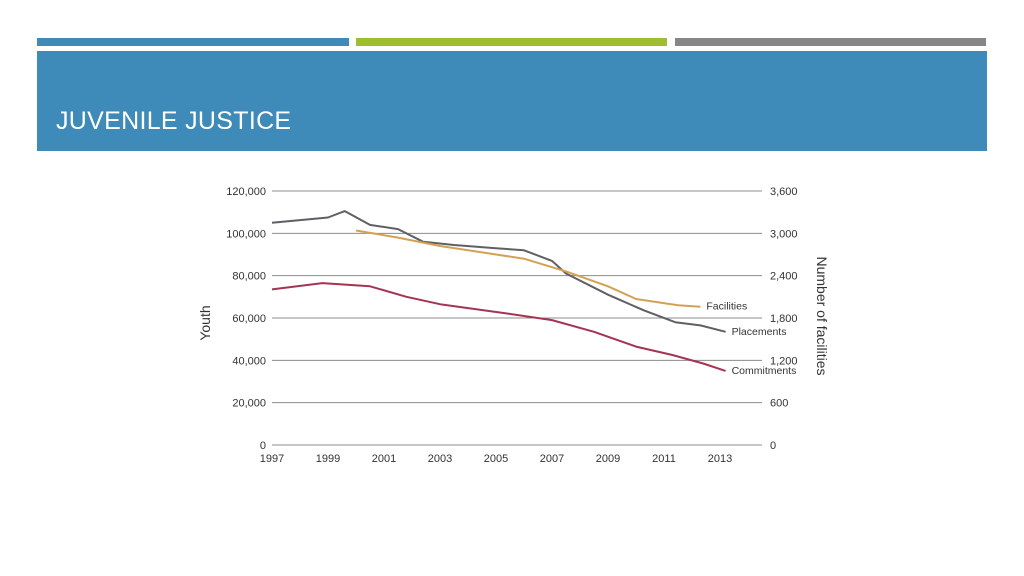 This screenshot has height=576, width=1024. What do you see at coordinates (784, 361) in the screenshot?
I see `y2-tick-label: 1,200` at bounding box center [784, 361].